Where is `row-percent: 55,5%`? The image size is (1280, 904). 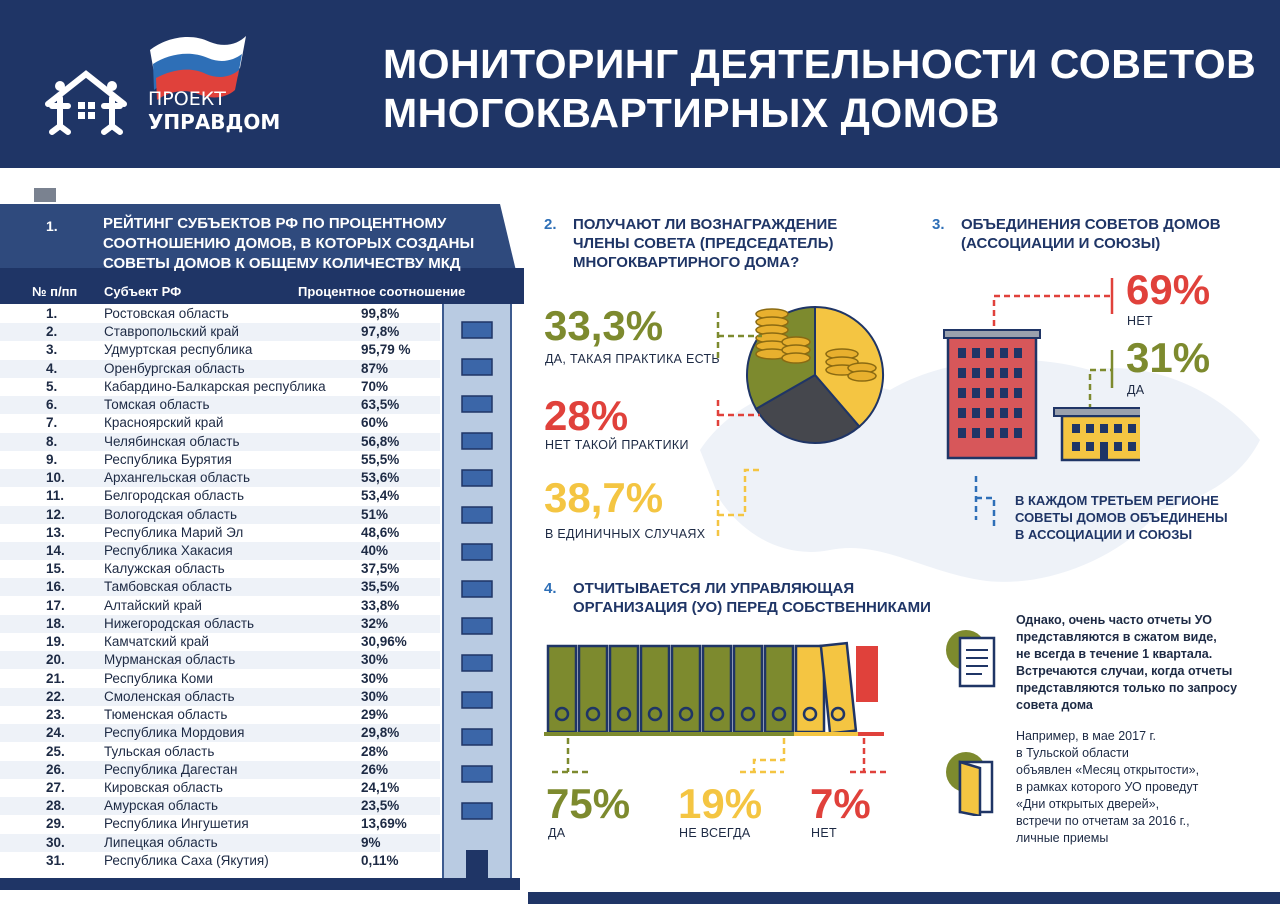
row-percent: 55,5% is located at coordinates (380, 459).